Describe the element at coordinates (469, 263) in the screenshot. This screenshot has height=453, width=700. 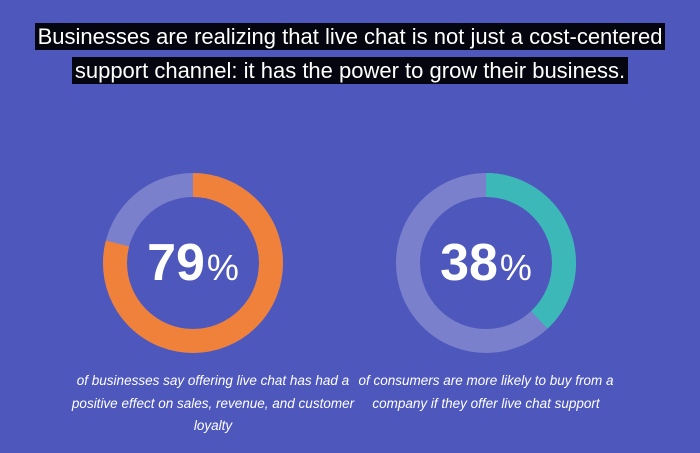
I see `stat-value: 38` at that location.